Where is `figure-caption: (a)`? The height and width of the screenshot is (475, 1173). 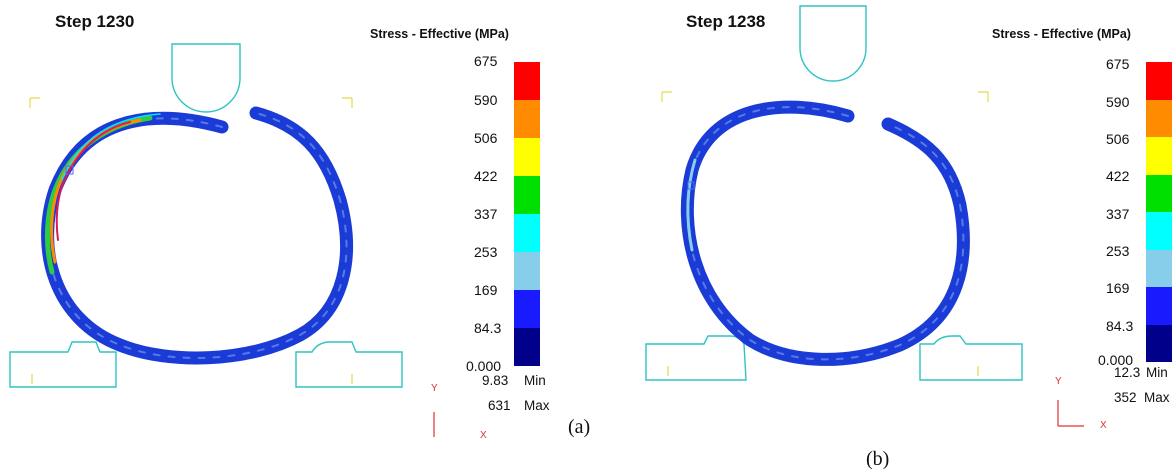
figure-caption: (a) is located at coordinates (579, 427).